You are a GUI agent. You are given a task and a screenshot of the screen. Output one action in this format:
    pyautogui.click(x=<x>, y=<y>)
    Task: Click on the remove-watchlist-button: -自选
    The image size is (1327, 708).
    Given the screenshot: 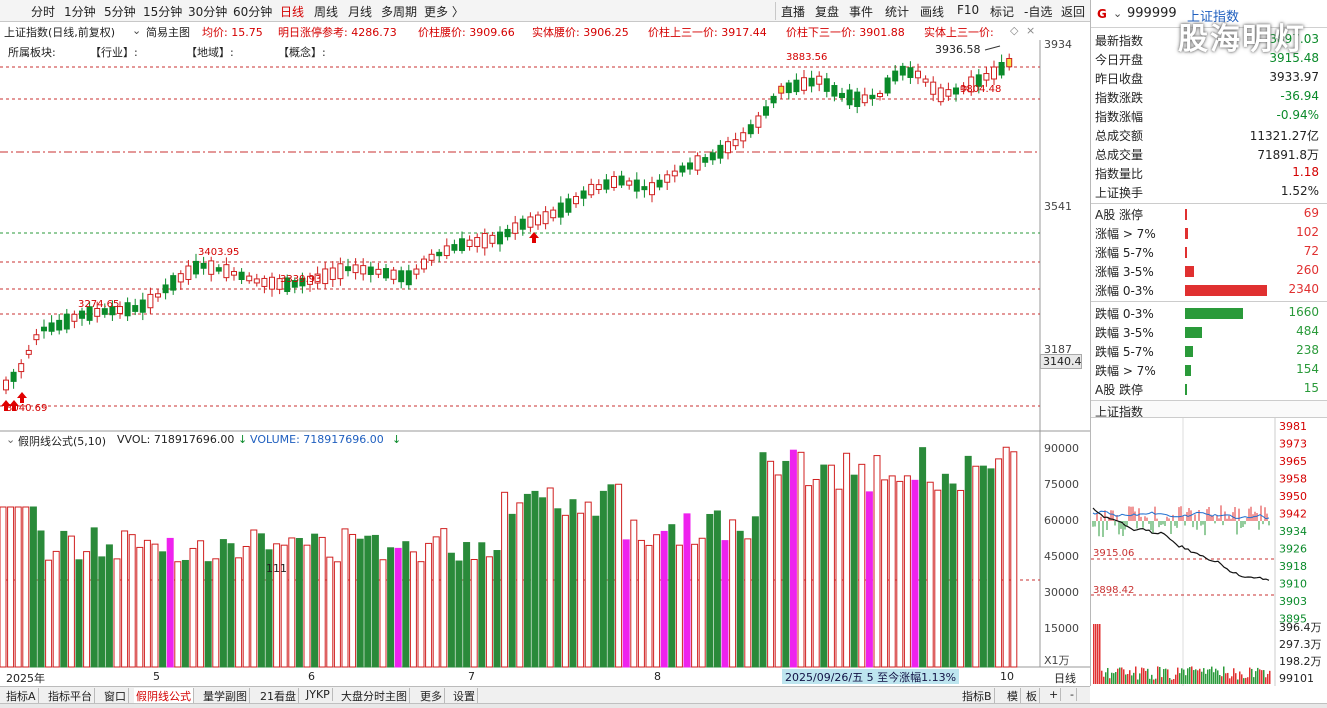 What is the action you would take?
    pyautogui.click(x=1038, y=12)
    